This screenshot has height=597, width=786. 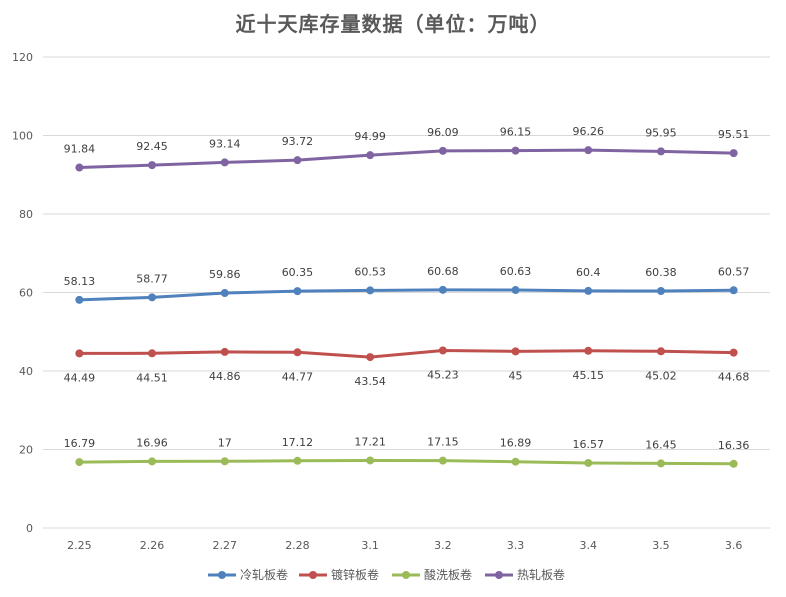 I want to click on data-label: 16.96, so click(x=152, y=442).